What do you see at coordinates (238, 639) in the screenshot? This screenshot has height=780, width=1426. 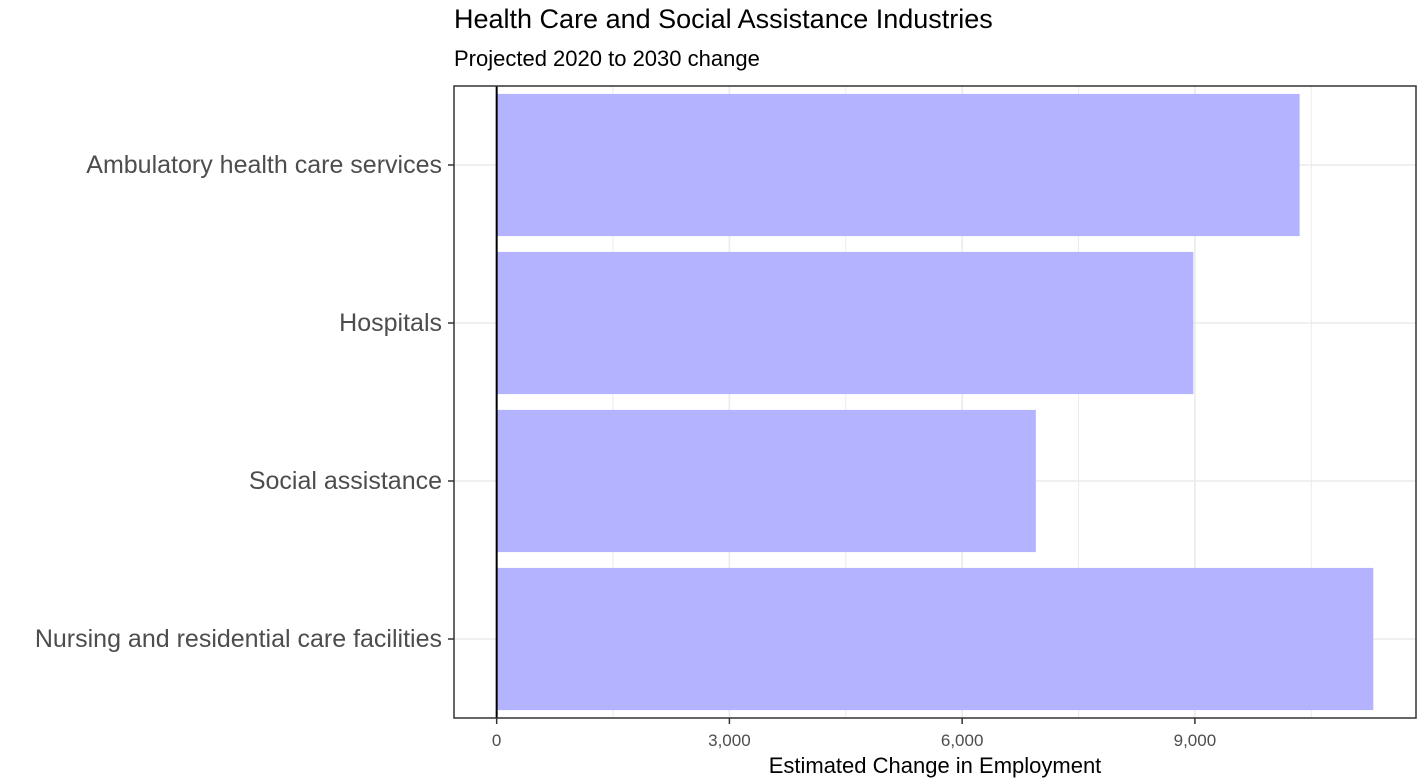 I see `category-label: Nursing and residential care facilities` at bounding box center [238, 639].